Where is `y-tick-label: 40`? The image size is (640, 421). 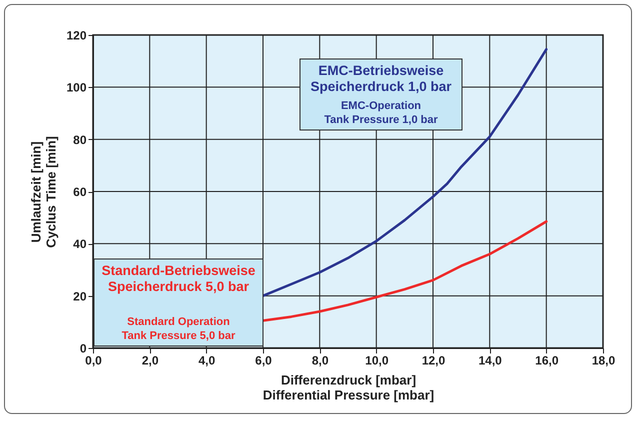
y-tick-label: 40 is located at coordinates (80, 244).